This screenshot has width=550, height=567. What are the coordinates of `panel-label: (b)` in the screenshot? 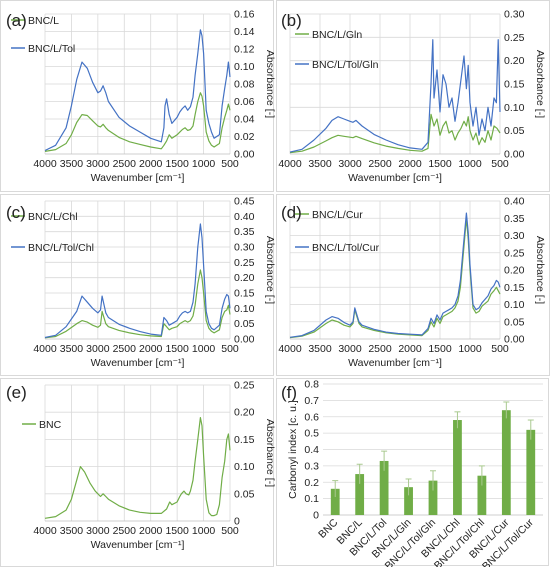 It's located at (291, 20).